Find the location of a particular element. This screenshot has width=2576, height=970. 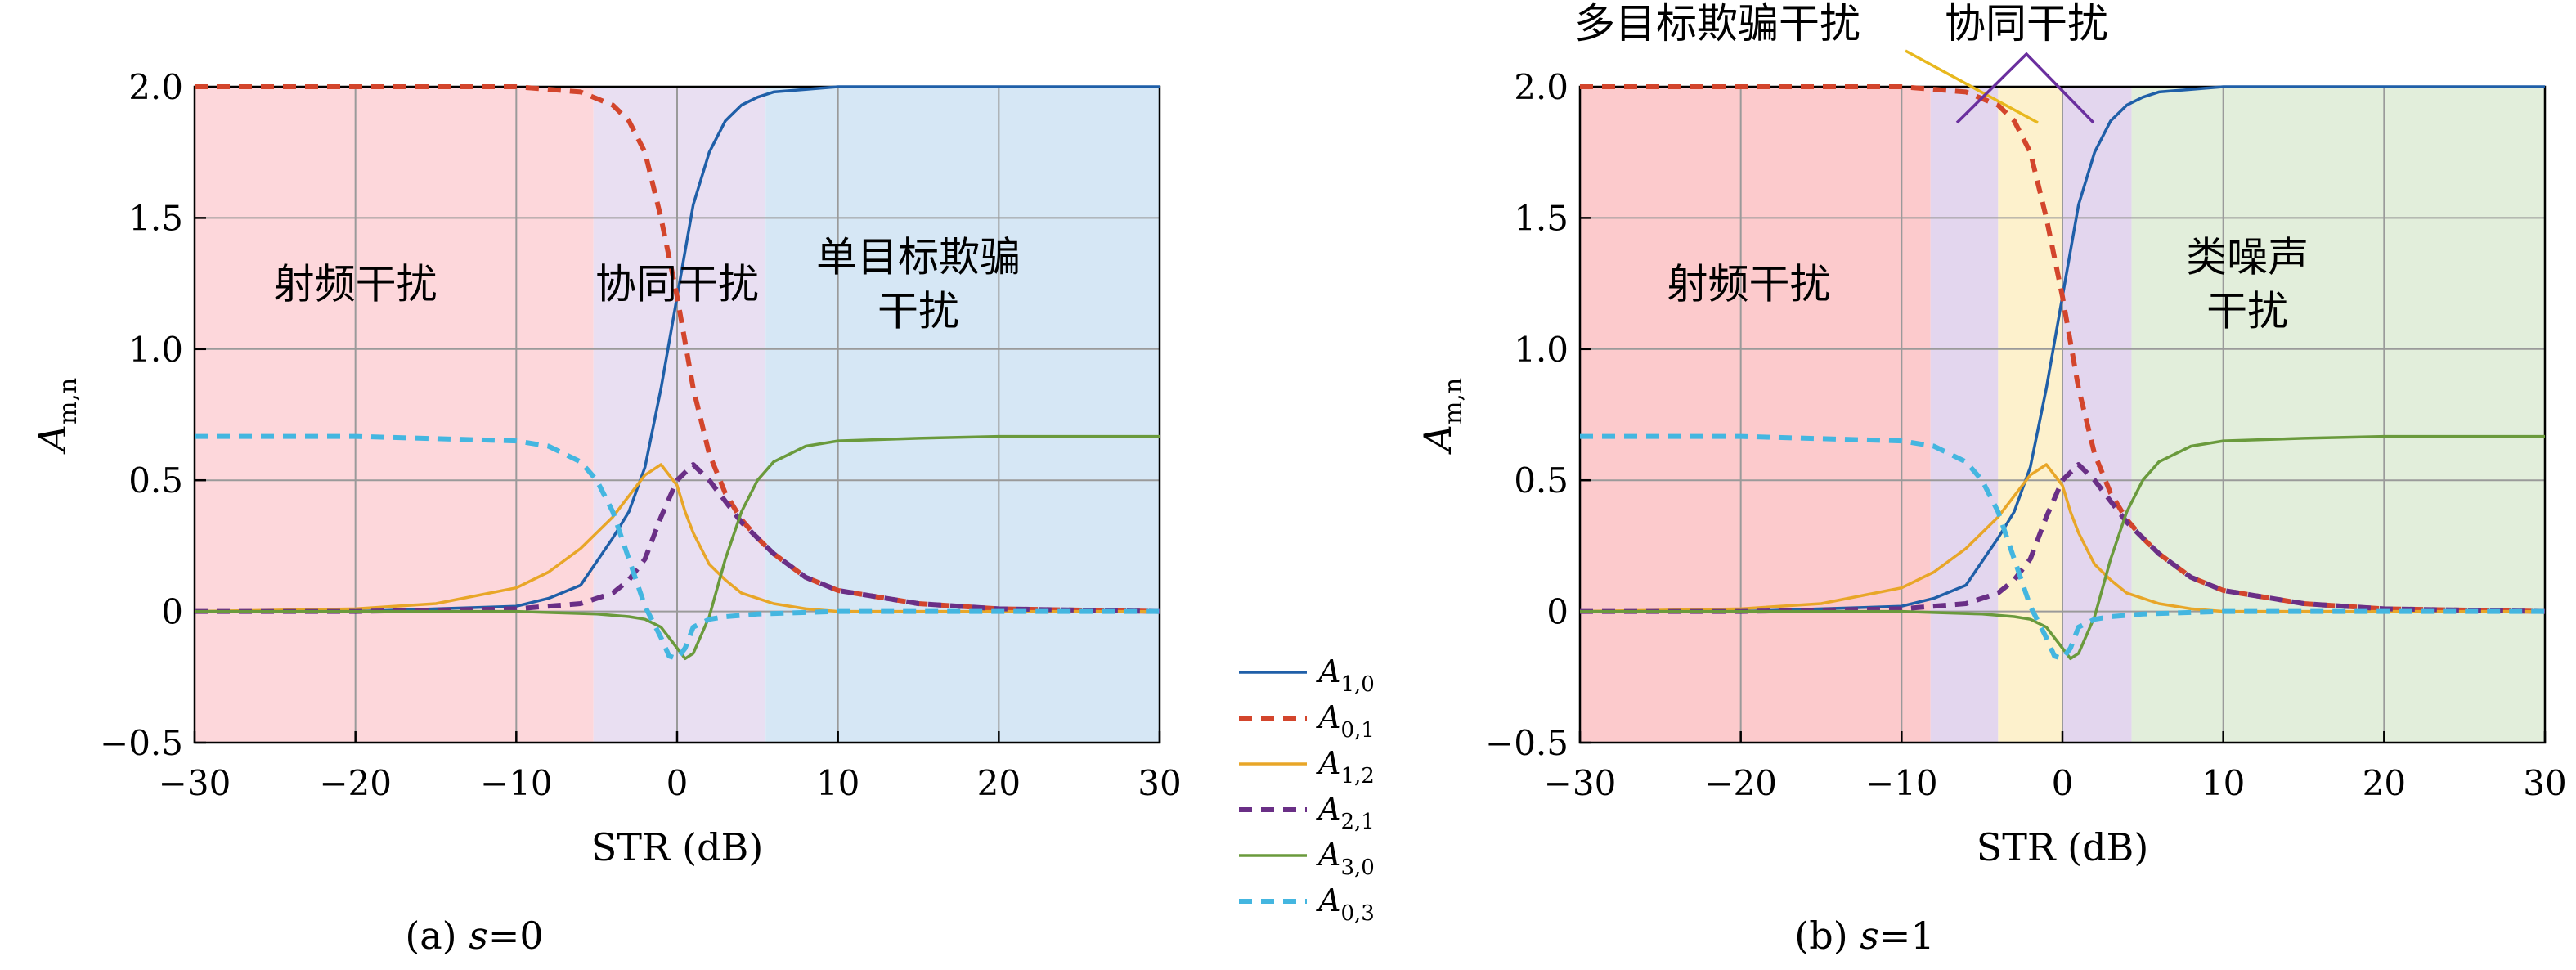

region-label: 协同干扰 is located at coordinates (677, 285).